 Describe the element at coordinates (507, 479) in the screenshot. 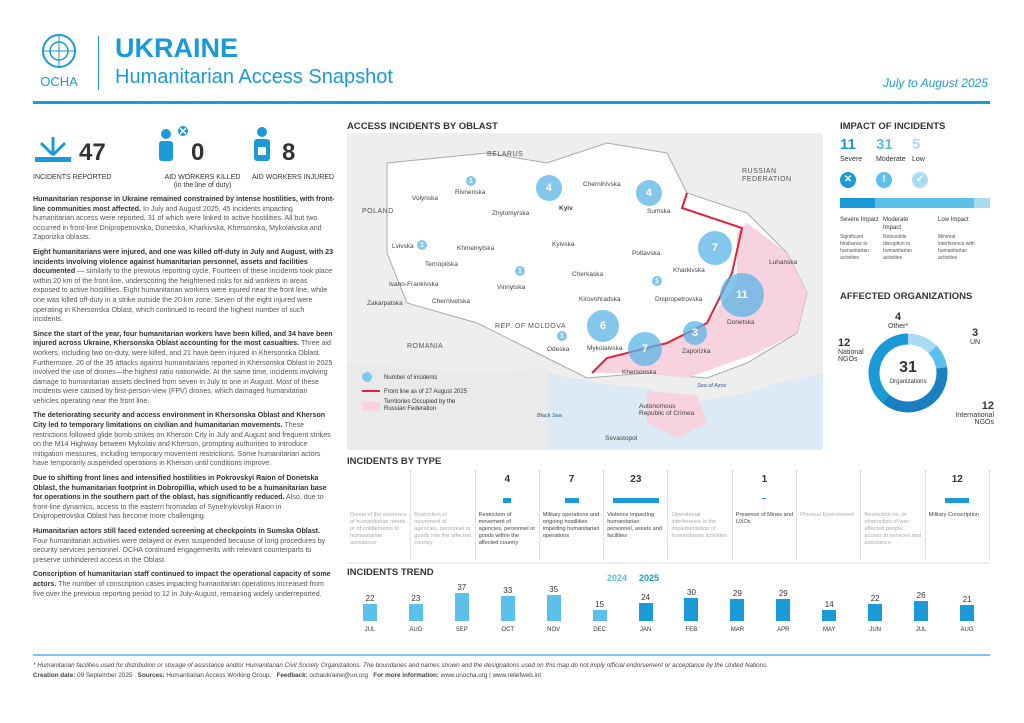

I see `type-count: 4` at that location.